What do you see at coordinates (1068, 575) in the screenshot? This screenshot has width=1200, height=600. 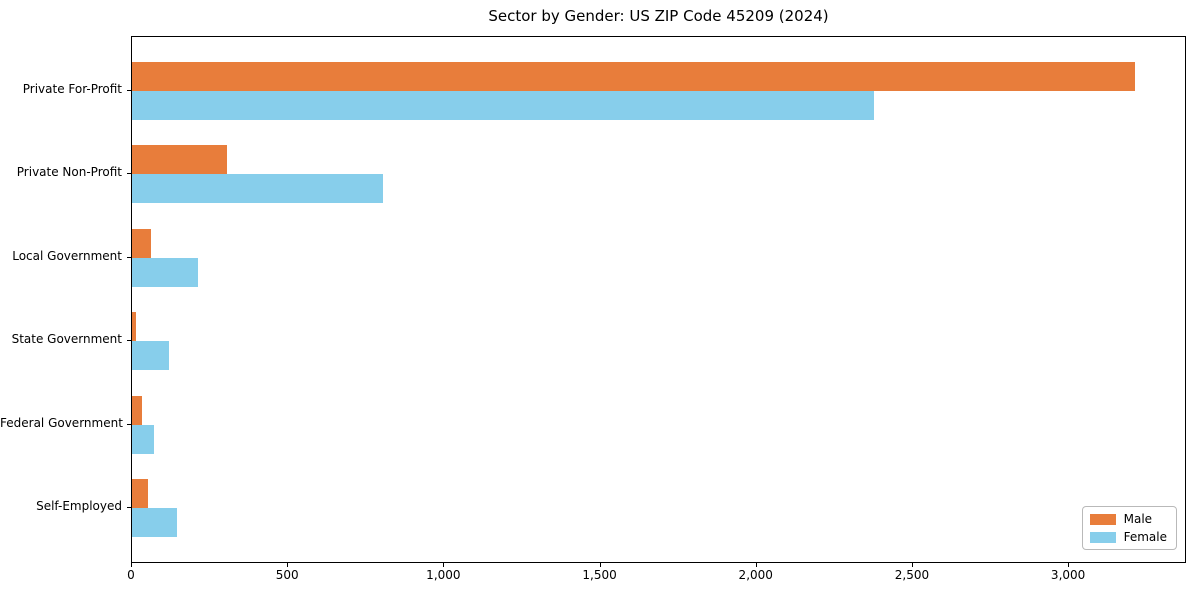 I see `xtick-label: 3,000` at bounding box center [1068, 575].